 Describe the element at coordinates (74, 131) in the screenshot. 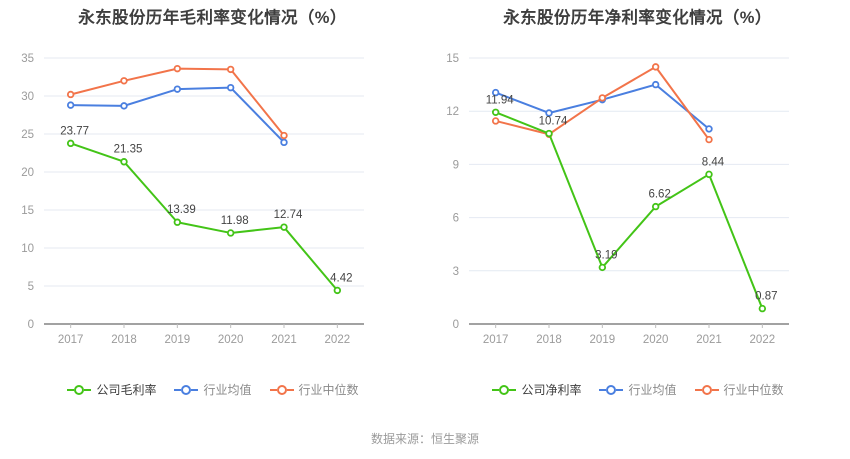

I see `svg-text: 23.77` at that location.